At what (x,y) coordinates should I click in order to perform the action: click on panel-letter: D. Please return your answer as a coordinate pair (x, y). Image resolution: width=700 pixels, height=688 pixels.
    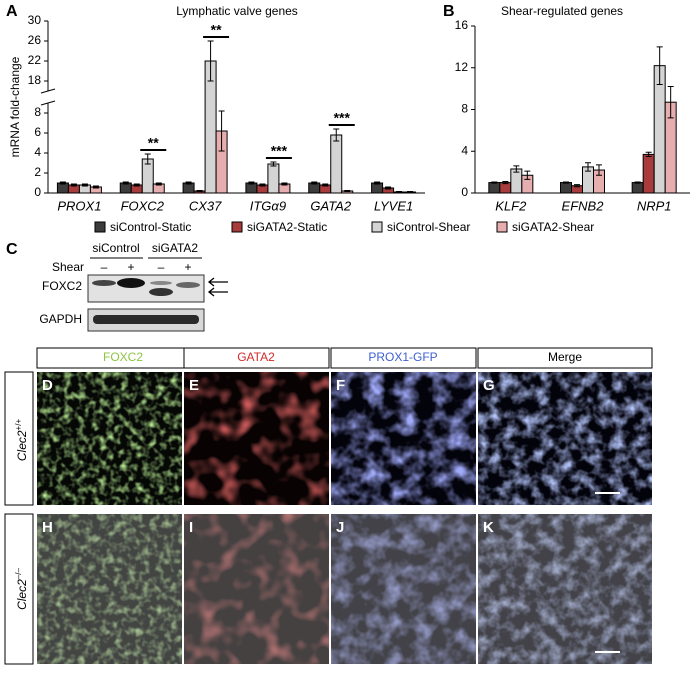
    Looking at the image, I should click on (47, 385).